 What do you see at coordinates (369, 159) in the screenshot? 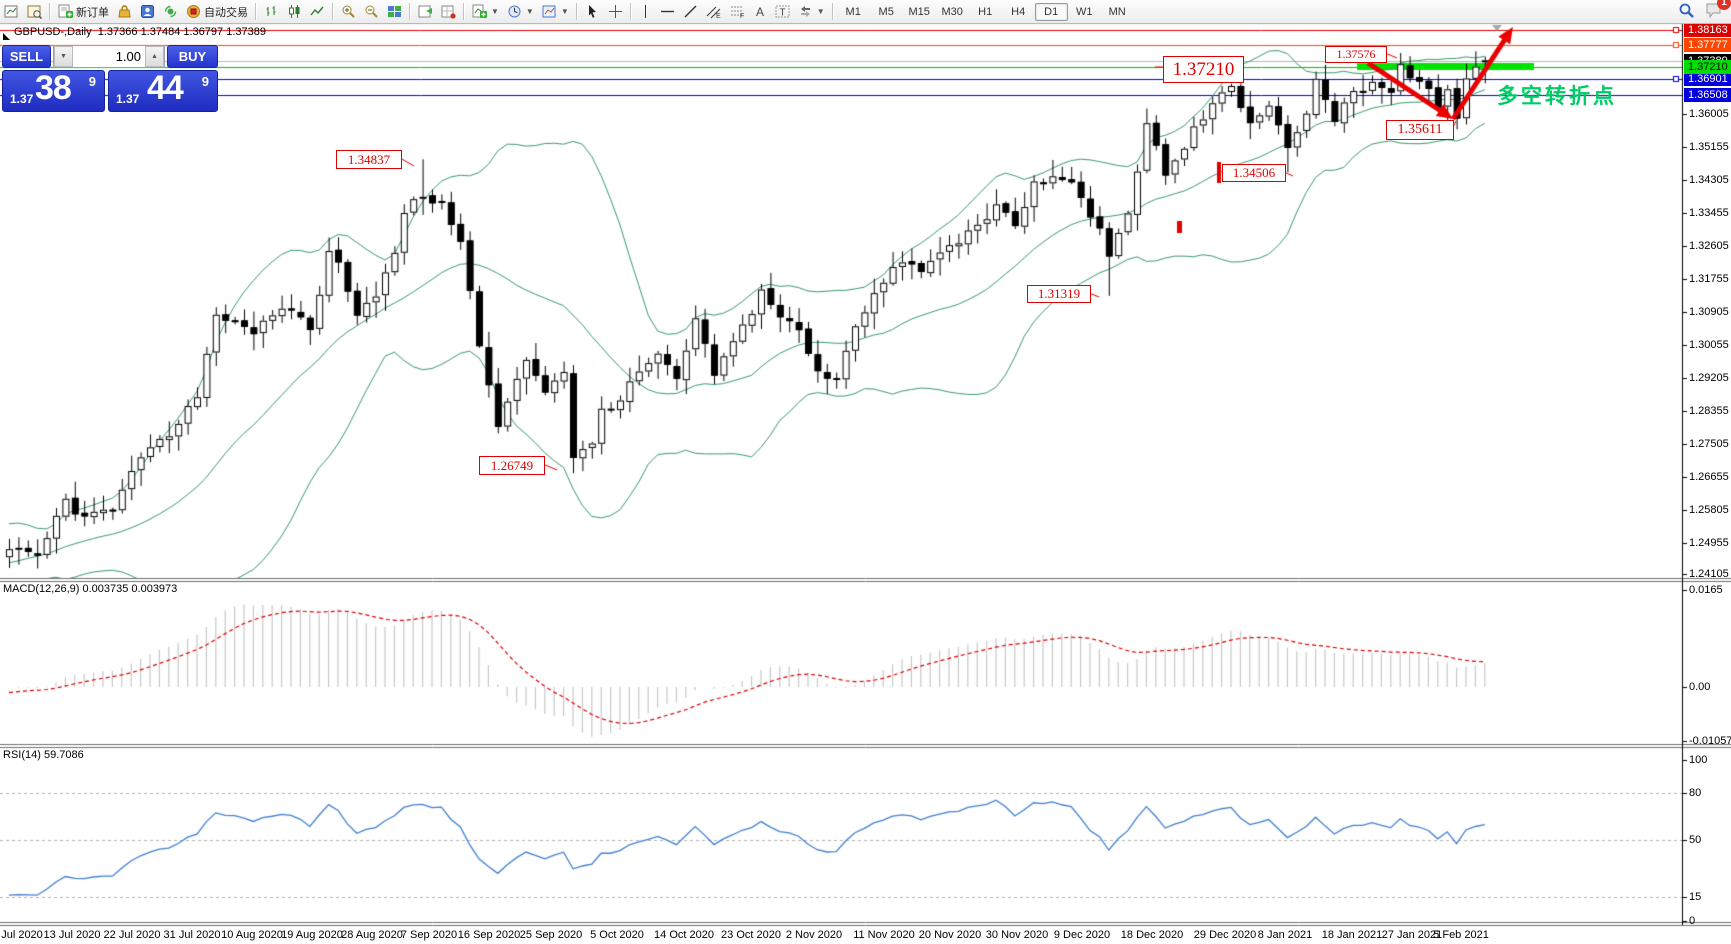
I see `price-annotation: 1.34837` at bounding box center [369, 159].